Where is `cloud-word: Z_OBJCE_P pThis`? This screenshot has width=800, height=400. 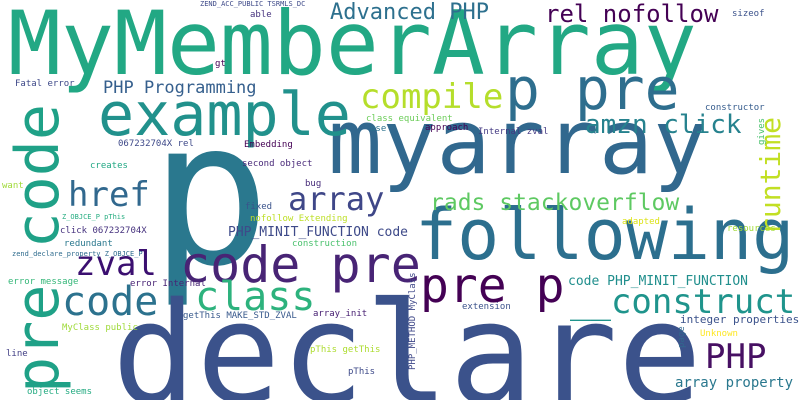 cloud-word: Z_OBJCE_P pThis is located at coordinates (93, 217).